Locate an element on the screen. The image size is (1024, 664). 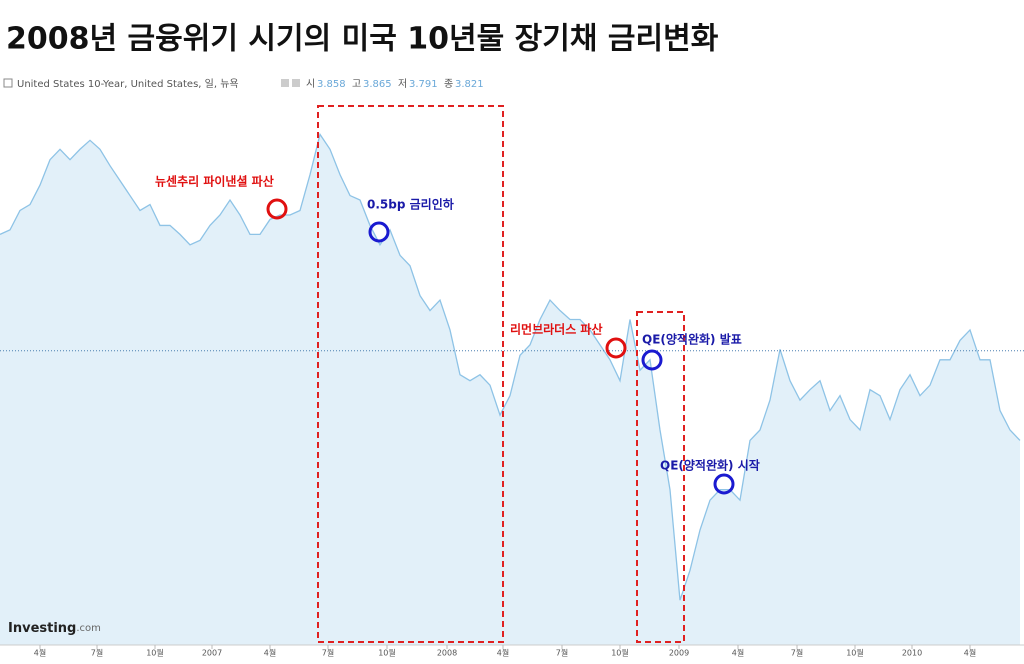
quote-label: 고 is located at coordinates (356, 84).